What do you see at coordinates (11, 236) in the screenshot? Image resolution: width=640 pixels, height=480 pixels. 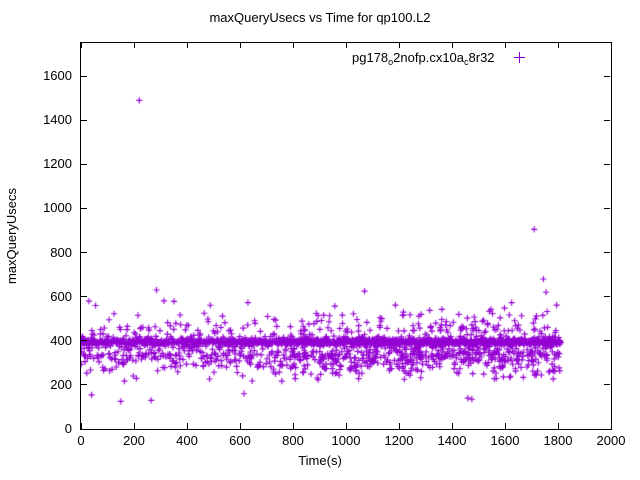 I see `y-axis-label: maxQueryUsecs` at bounding box center [11, 236].